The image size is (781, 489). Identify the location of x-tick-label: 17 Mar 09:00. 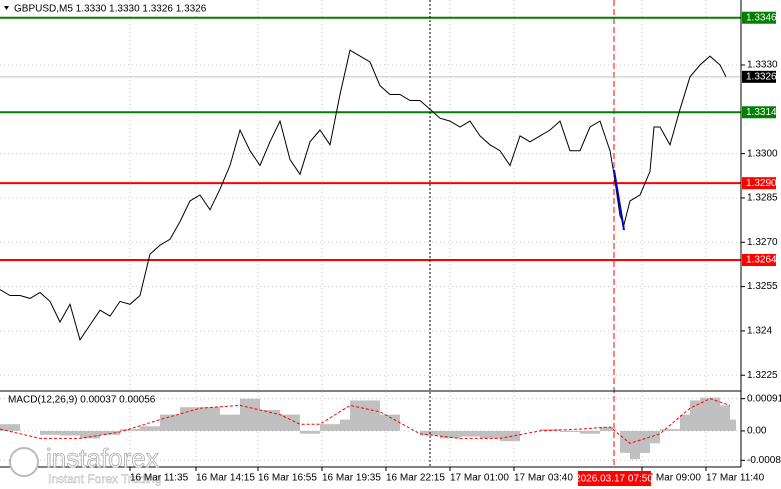
(671, 478).